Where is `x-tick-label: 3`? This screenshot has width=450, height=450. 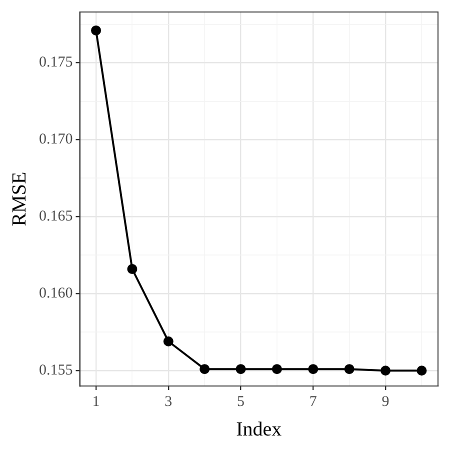 x-tick-label: 3 is located at coordinates (168, 402).